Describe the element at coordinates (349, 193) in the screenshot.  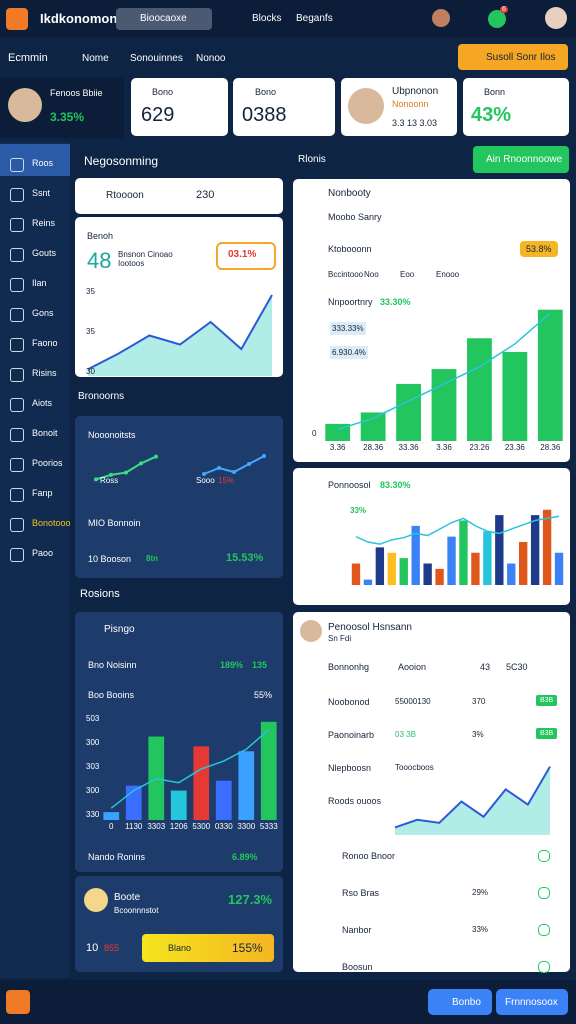
I see `card-title: Nonbooty` at that location.